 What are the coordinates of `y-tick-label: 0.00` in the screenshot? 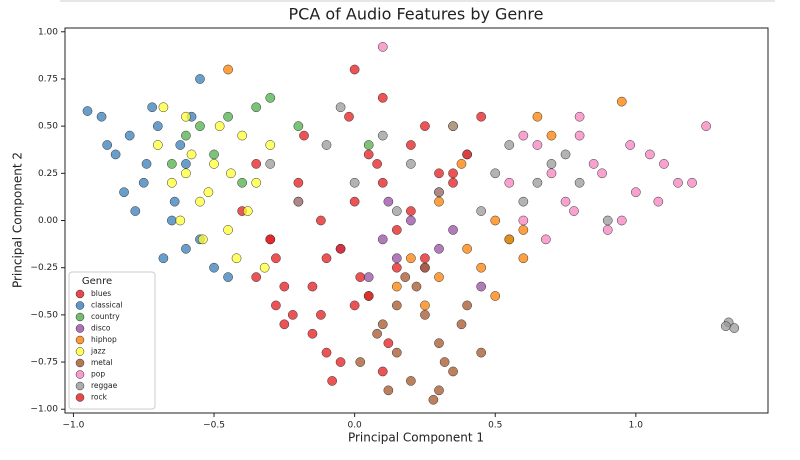 It's located at (48, 221).